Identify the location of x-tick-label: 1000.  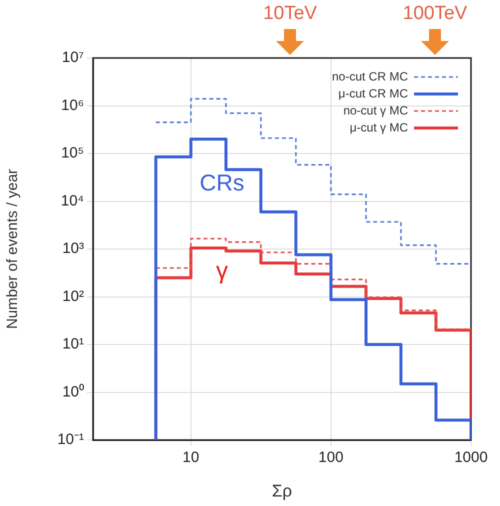
(471, 457).